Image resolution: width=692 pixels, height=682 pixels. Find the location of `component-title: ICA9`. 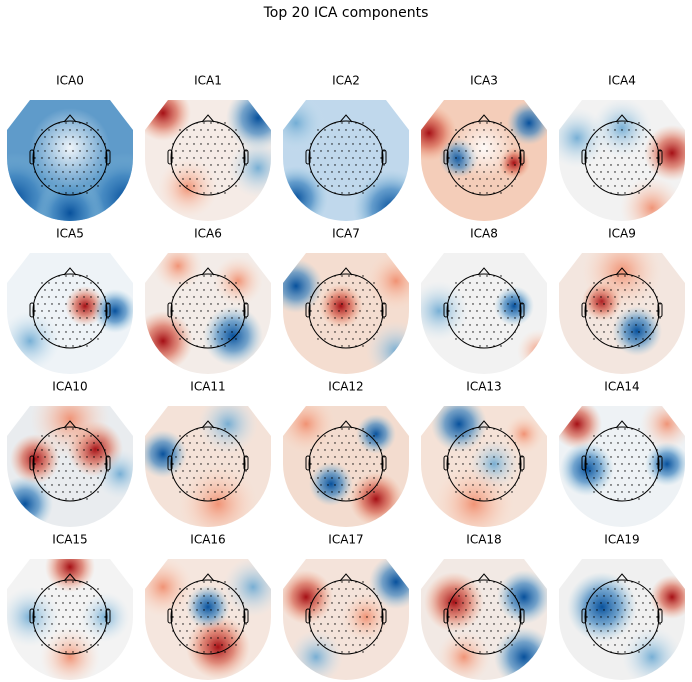

component-title: ICA9 is located at coordinates (622, 234).